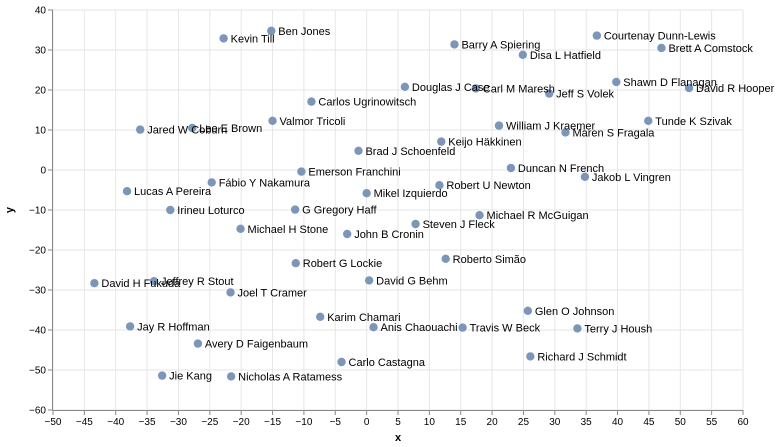  Describe the element at coordinates (412, 281) in the screenshot. I see `data-label: David G Behm` at that location.